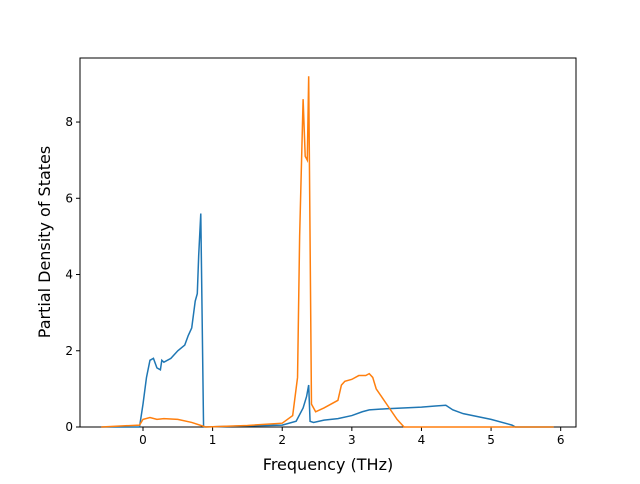 The image size is (640, 484). Describe the element at coordinates (143, 440) in the screenshot. I see `x-tick-label: 0` at that location.